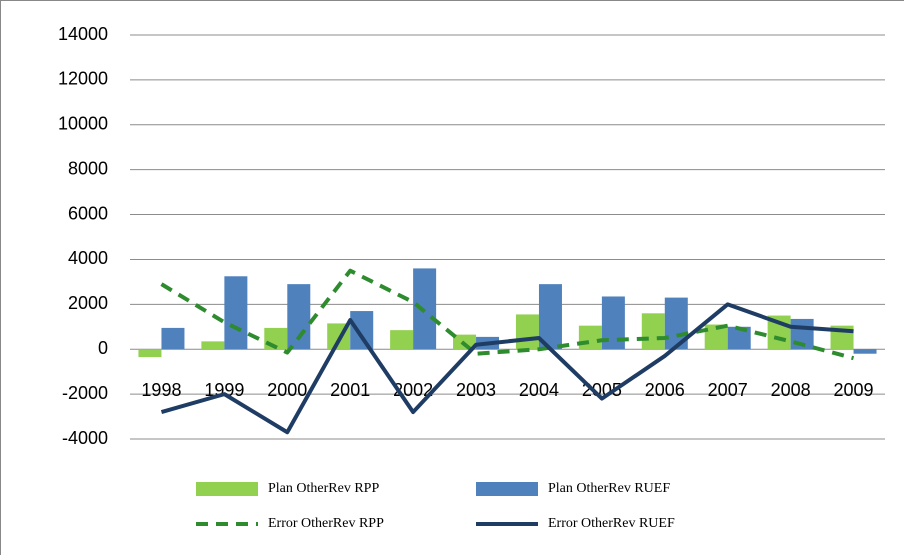 This screenshot has height=555, width=904. Describe the element at coordinates (88, 168) in the screenshot. I see `y-tick-label: 8000` at that location.